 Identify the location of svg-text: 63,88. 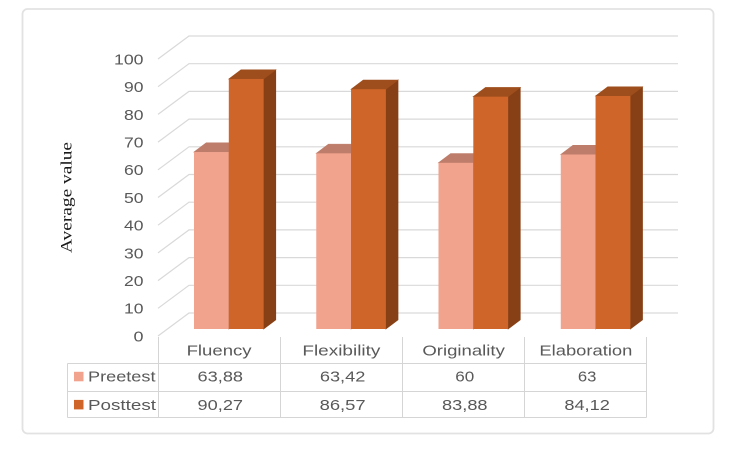
(221, 377).